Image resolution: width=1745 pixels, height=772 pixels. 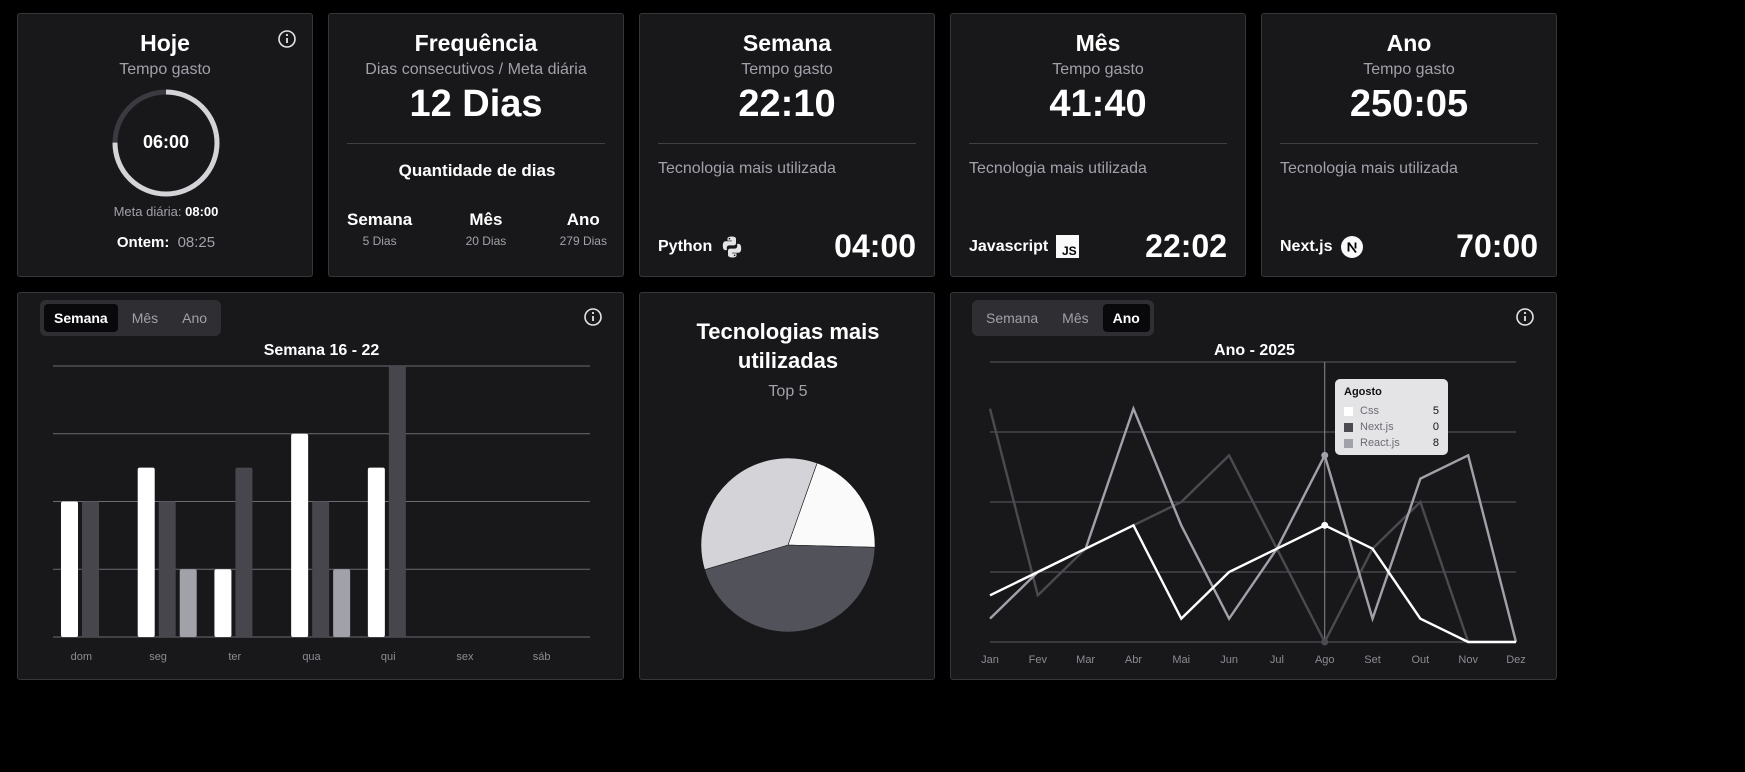 What do you see at coordinates (990, 660) in the screenshot?
I see `x-tick-label: Jan` at bounding box center [990, 660].